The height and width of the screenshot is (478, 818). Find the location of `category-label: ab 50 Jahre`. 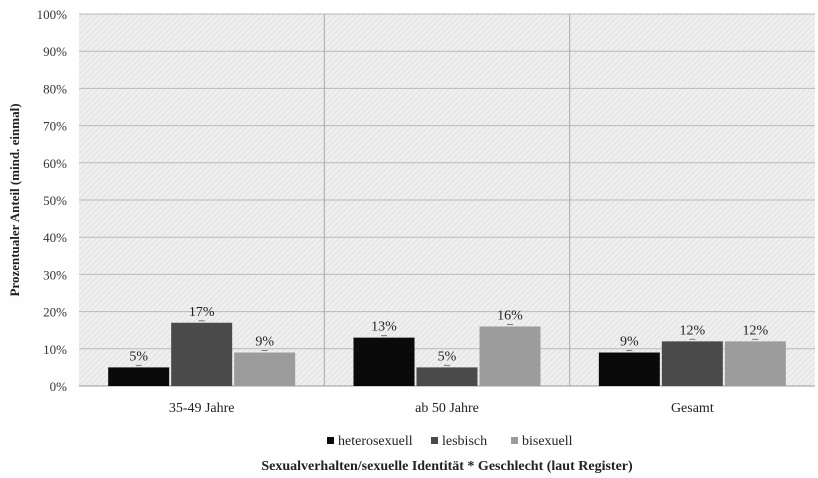

category-label: ab 50 Jahre is located at coordinates (447, 408).